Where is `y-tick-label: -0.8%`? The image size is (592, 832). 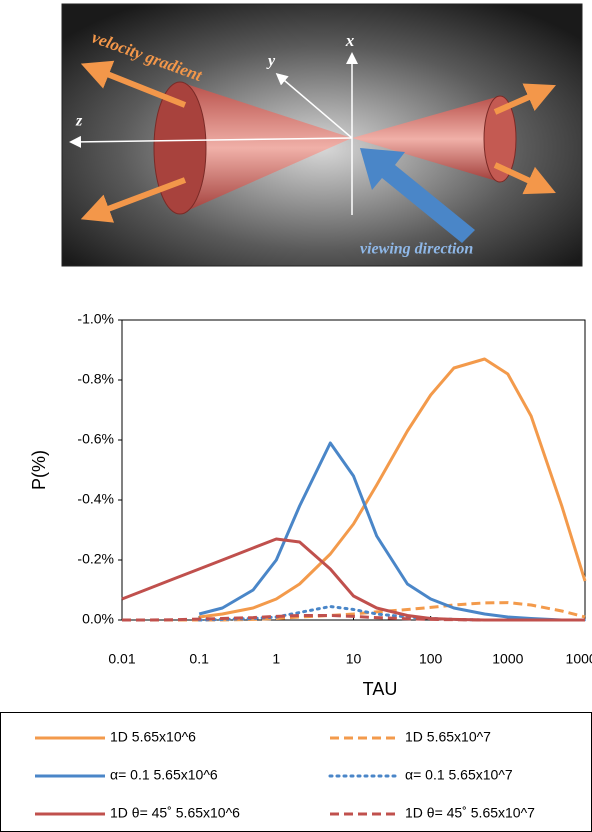 y-tick-label: -0.8% is located at coordinates (95, 379).